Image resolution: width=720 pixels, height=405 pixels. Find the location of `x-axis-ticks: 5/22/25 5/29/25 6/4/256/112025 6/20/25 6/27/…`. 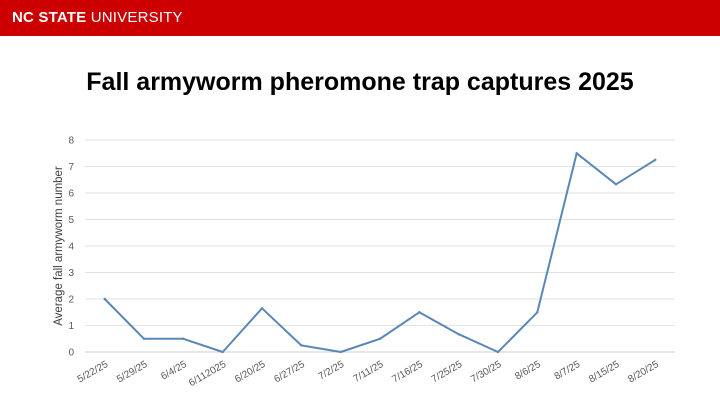

x-axis-ticks: 5/22/25 5/29/25 6/4/256/112025 6/20/25 6/27/… is located at coordinates (368, 374).